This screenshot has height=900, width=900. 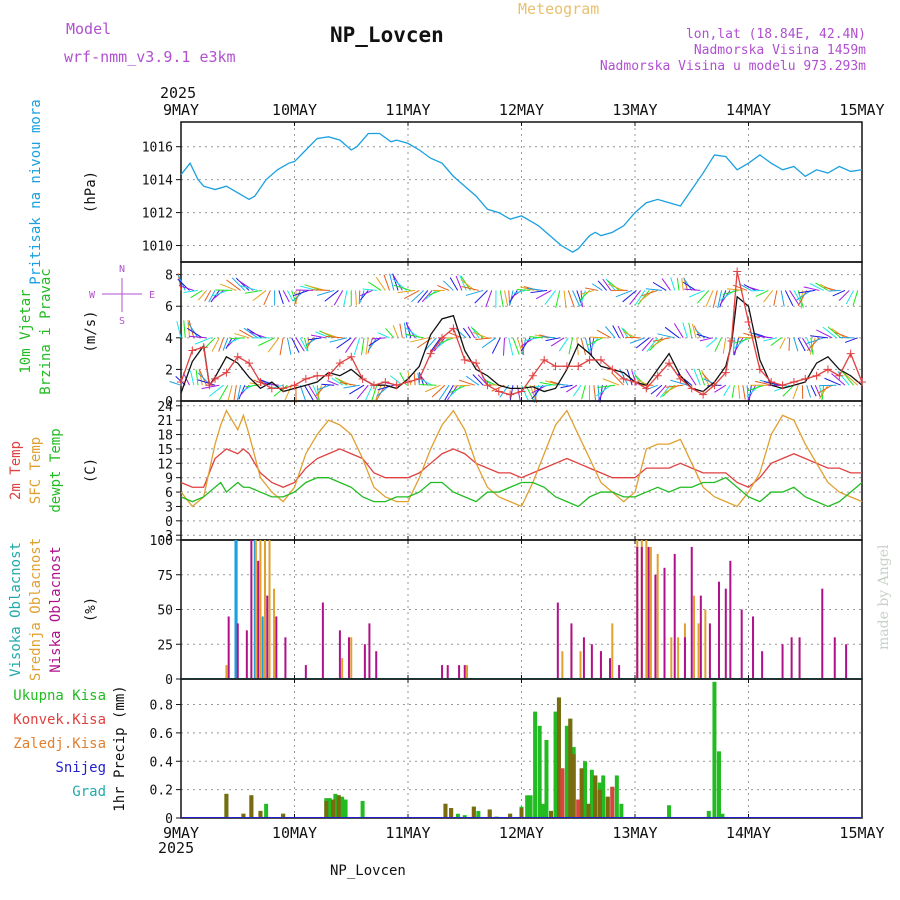 What do you see at coordinates (46, 331) in the screenshot?
I see `panel-label: Brzina i Pravac` at bounding box center [46, 331].